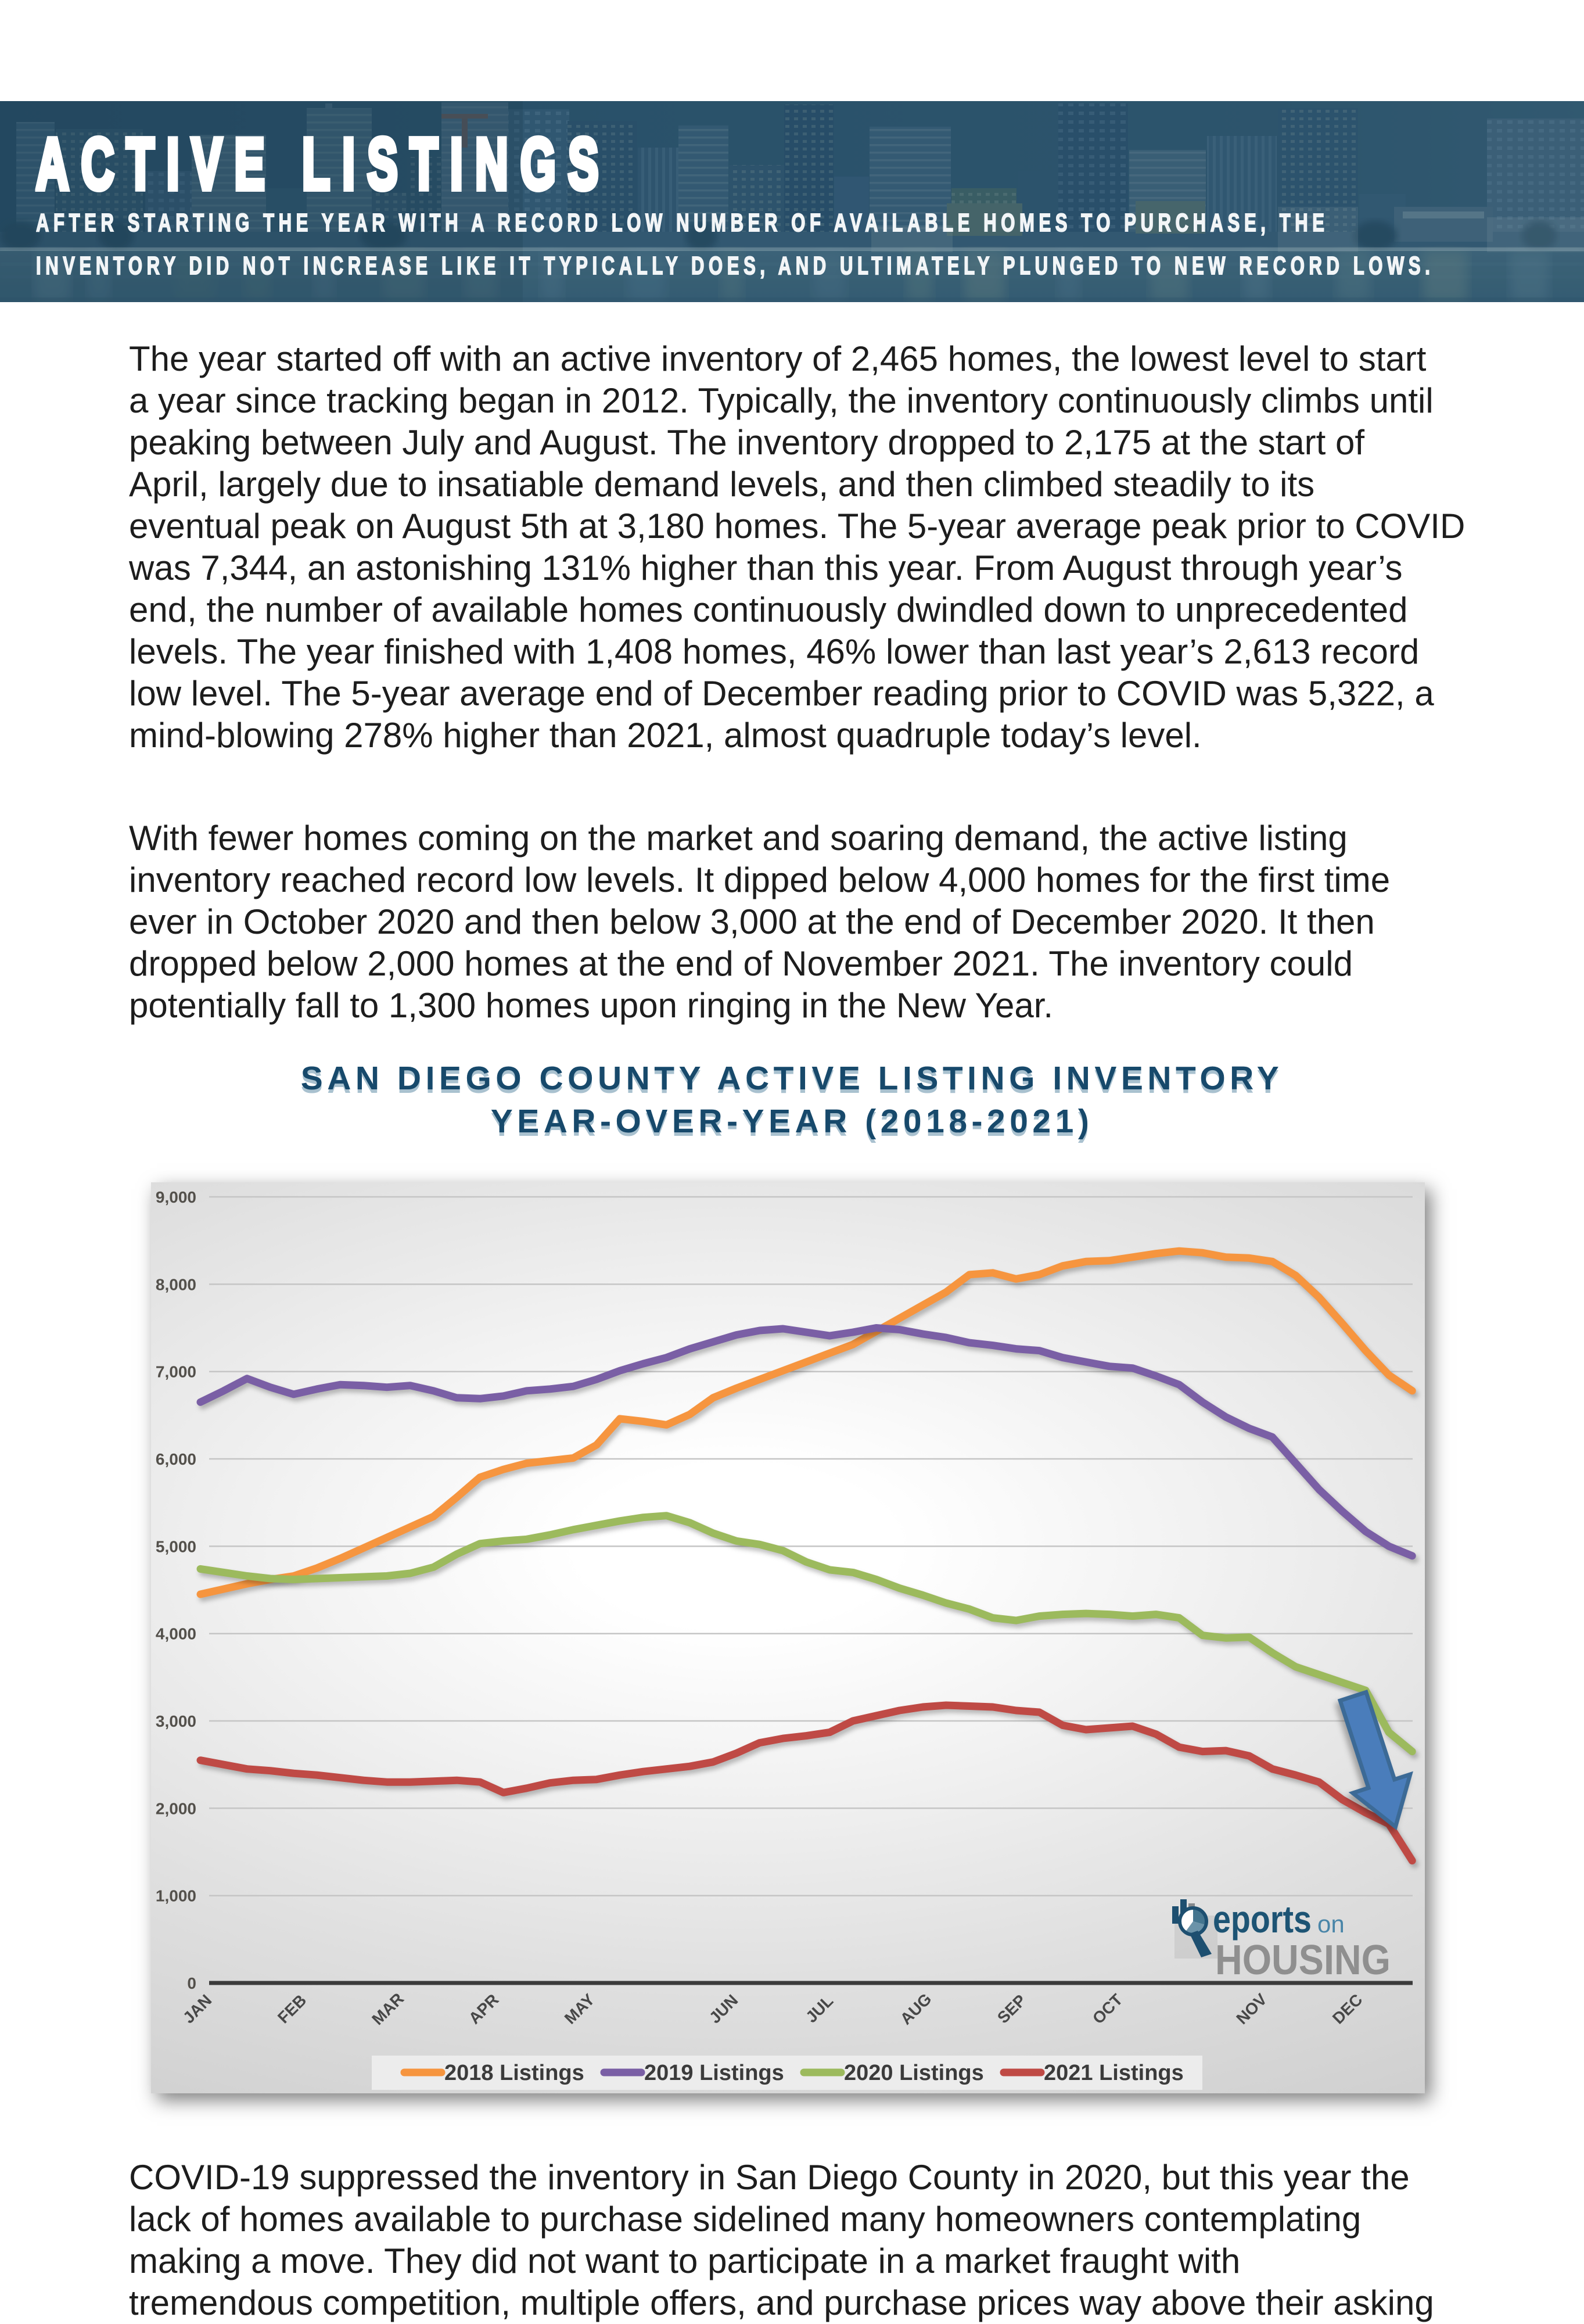 The width and height of the screenshot is (1584, 2324). What do you see at coordinates (1263, 1919) in the screenshot?
I see `svg-text: eports` at bounding box center [1263, 1919].